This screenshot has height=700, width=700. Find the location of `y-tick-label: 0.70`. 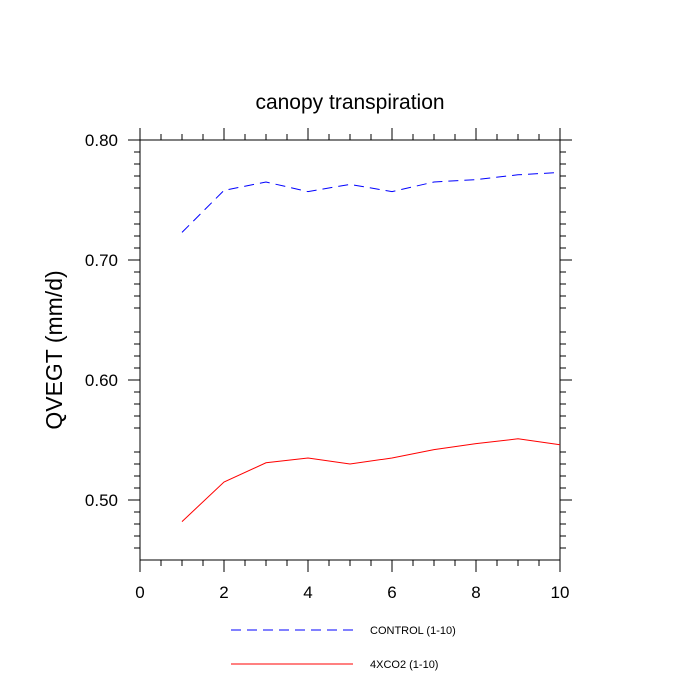

y-tick-label: 0.70 is located at coordinates (101, 260).